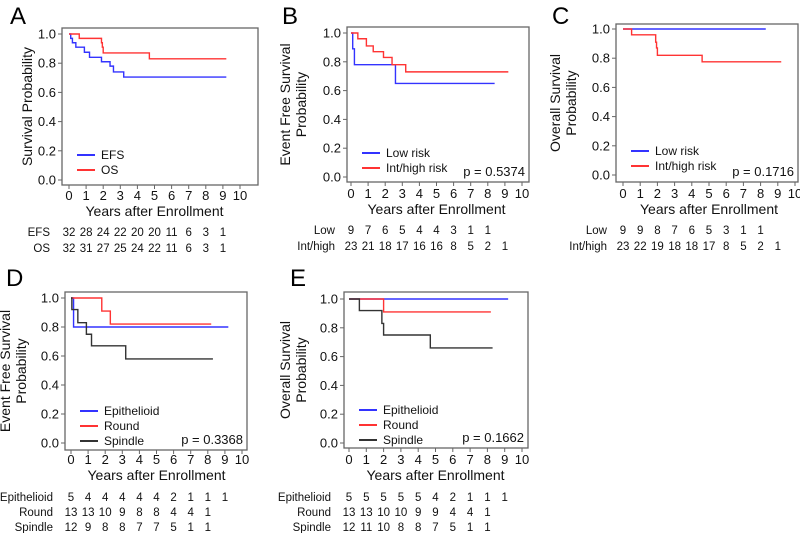  Describe the element at coordinates (351, 247) in the screenshot. I see `risk-table-value: 23` at that location.